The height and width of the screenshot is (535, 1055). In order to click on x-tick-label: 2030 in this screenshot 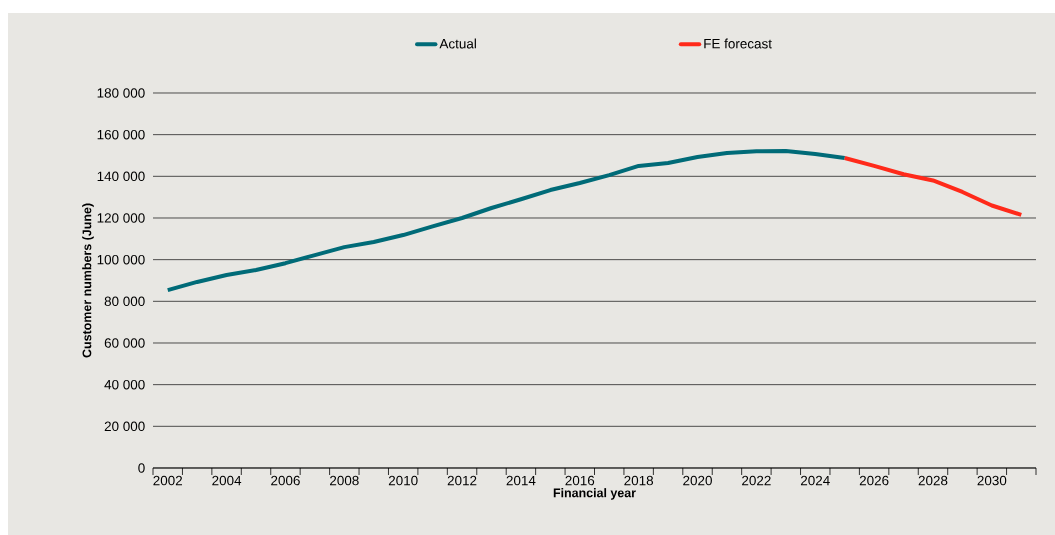, I will do `click(992, 480)`.